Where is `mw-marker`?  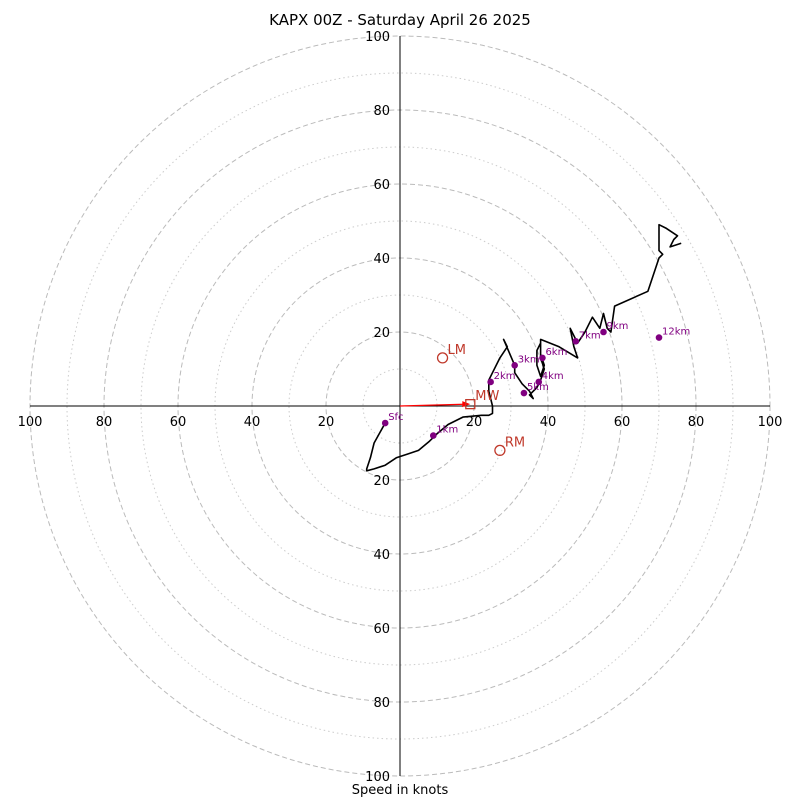
mw-marker is located at coordinates (470, 404).